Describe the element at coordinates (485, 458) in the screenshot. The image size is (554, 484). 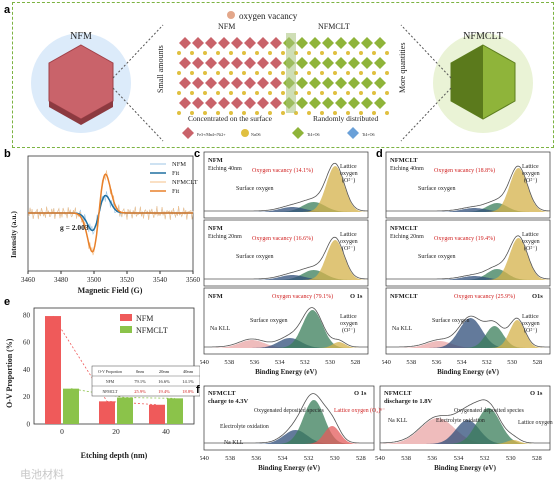
I see `f-xtick-label: 532` at that location.